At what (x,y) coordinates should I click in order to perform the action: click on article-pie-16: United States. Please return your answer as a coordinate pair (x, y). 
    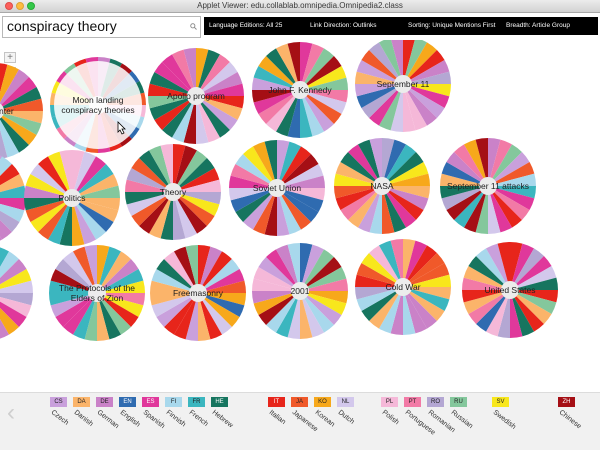
    Looking at the image, I should click on (510, 290).